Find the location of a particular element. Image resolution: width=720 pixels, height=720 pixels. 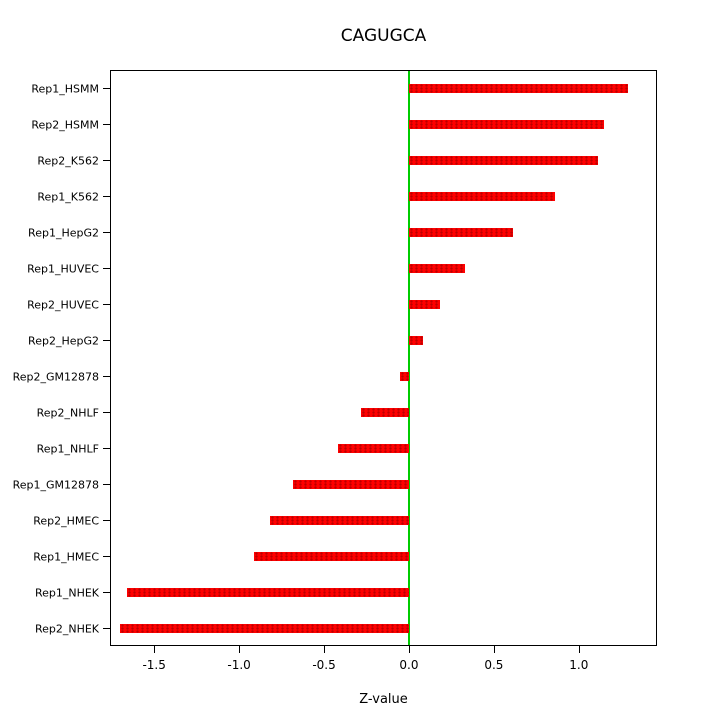

y-tick-label: Rep1_HepG2 is located at coordinates (63, 232).